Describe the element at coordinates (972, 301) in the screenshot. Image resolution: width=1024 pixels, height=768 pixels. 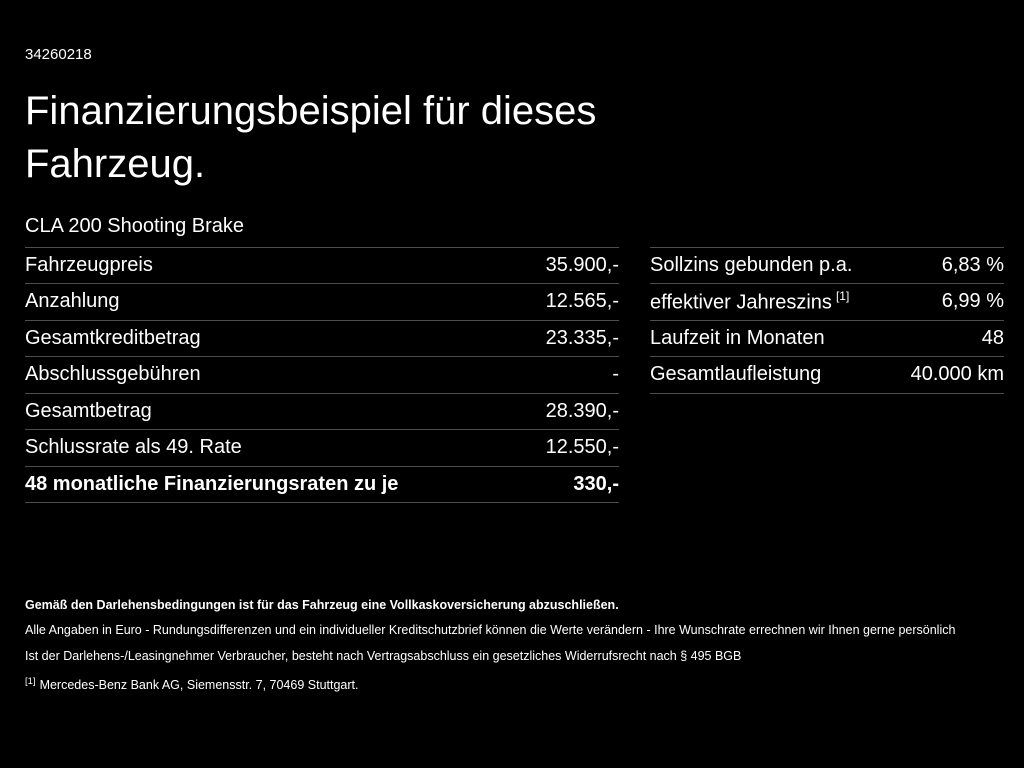
I see `row-value: 6,99 %` at that location.